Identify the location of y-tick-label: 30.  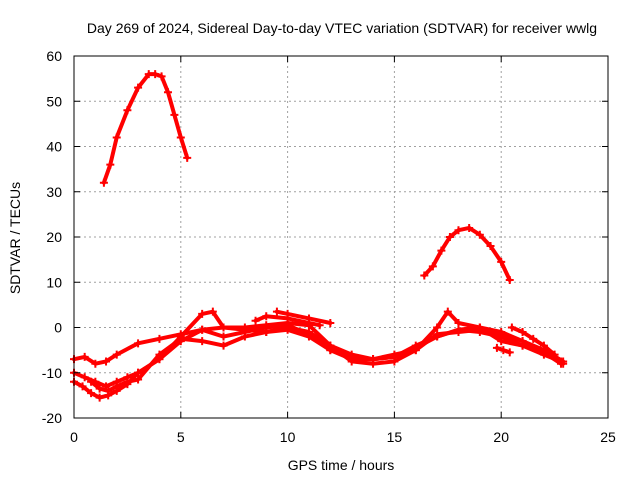
(54, 192).